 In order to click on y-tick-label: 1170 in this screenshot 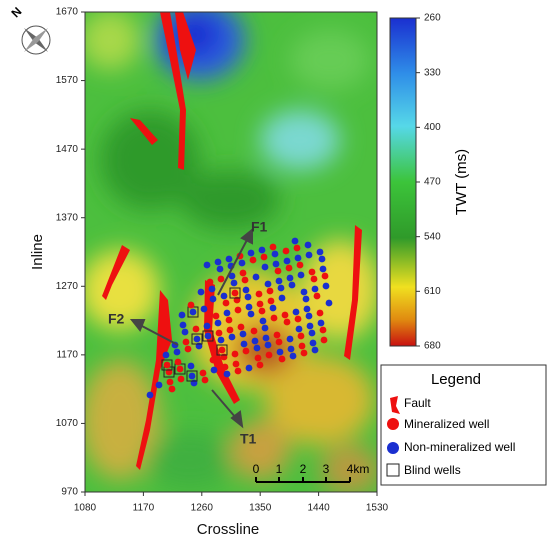, I will do `click(67, 354)`.